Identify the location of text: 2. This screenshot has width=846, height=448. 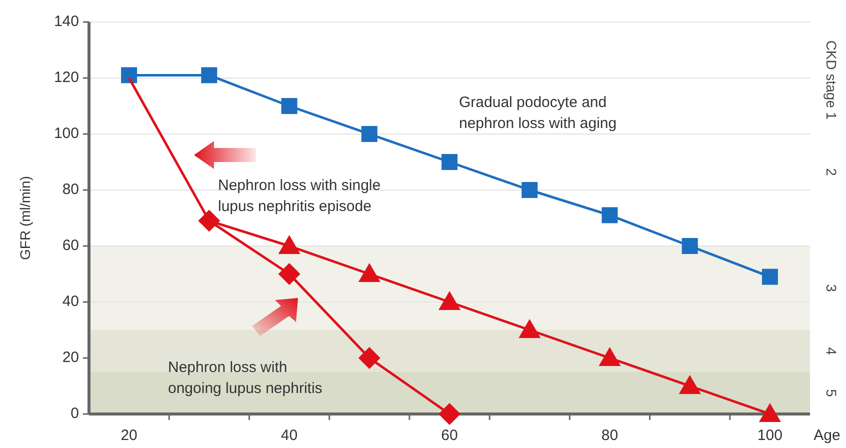
(831, 172).